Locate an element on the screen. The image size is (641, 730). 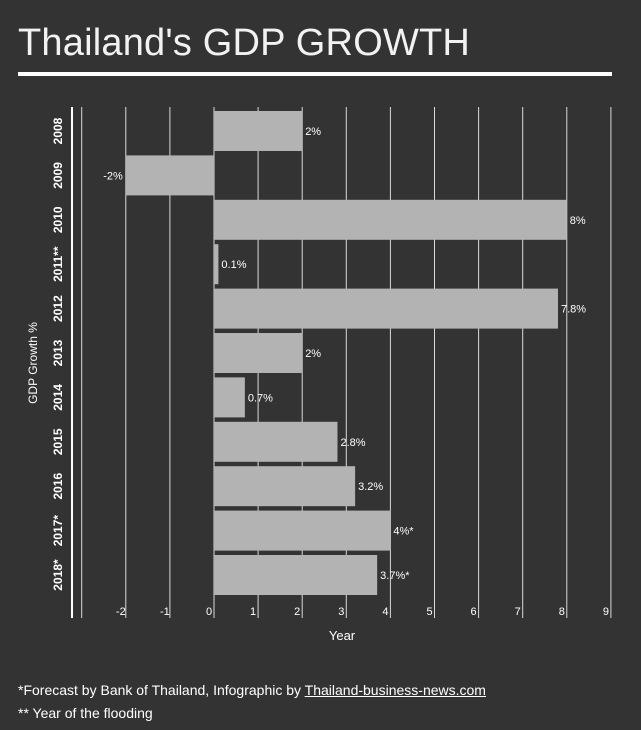
x-tick-label: 2 is located at coordinates (297, 612).